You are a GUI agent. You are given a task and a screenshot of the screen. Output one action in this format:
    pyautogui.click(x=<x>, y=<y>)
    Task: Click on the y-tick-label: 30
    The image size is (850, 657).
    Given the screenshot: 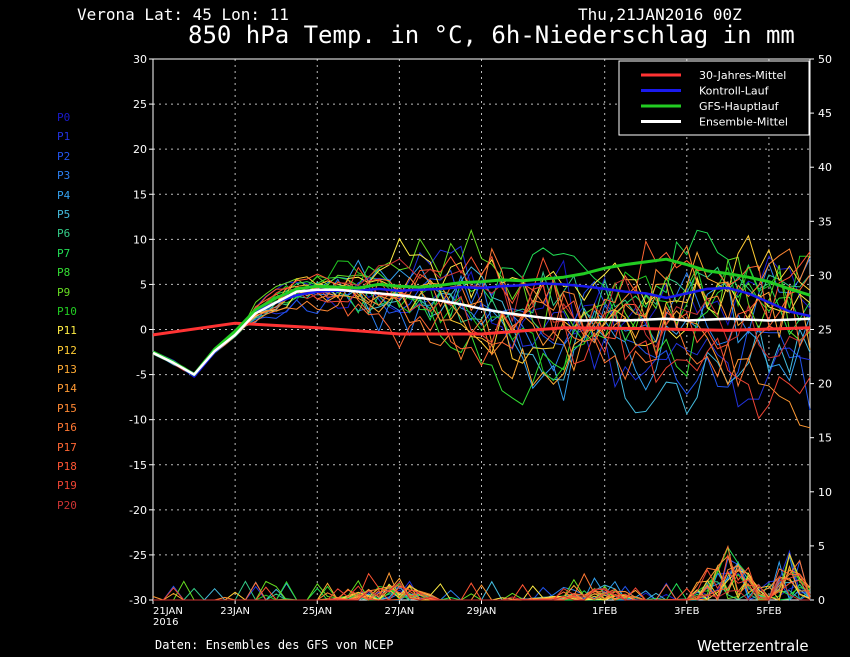 What is the action you would take?
    pyautogui.click(x=140, y=59)
    